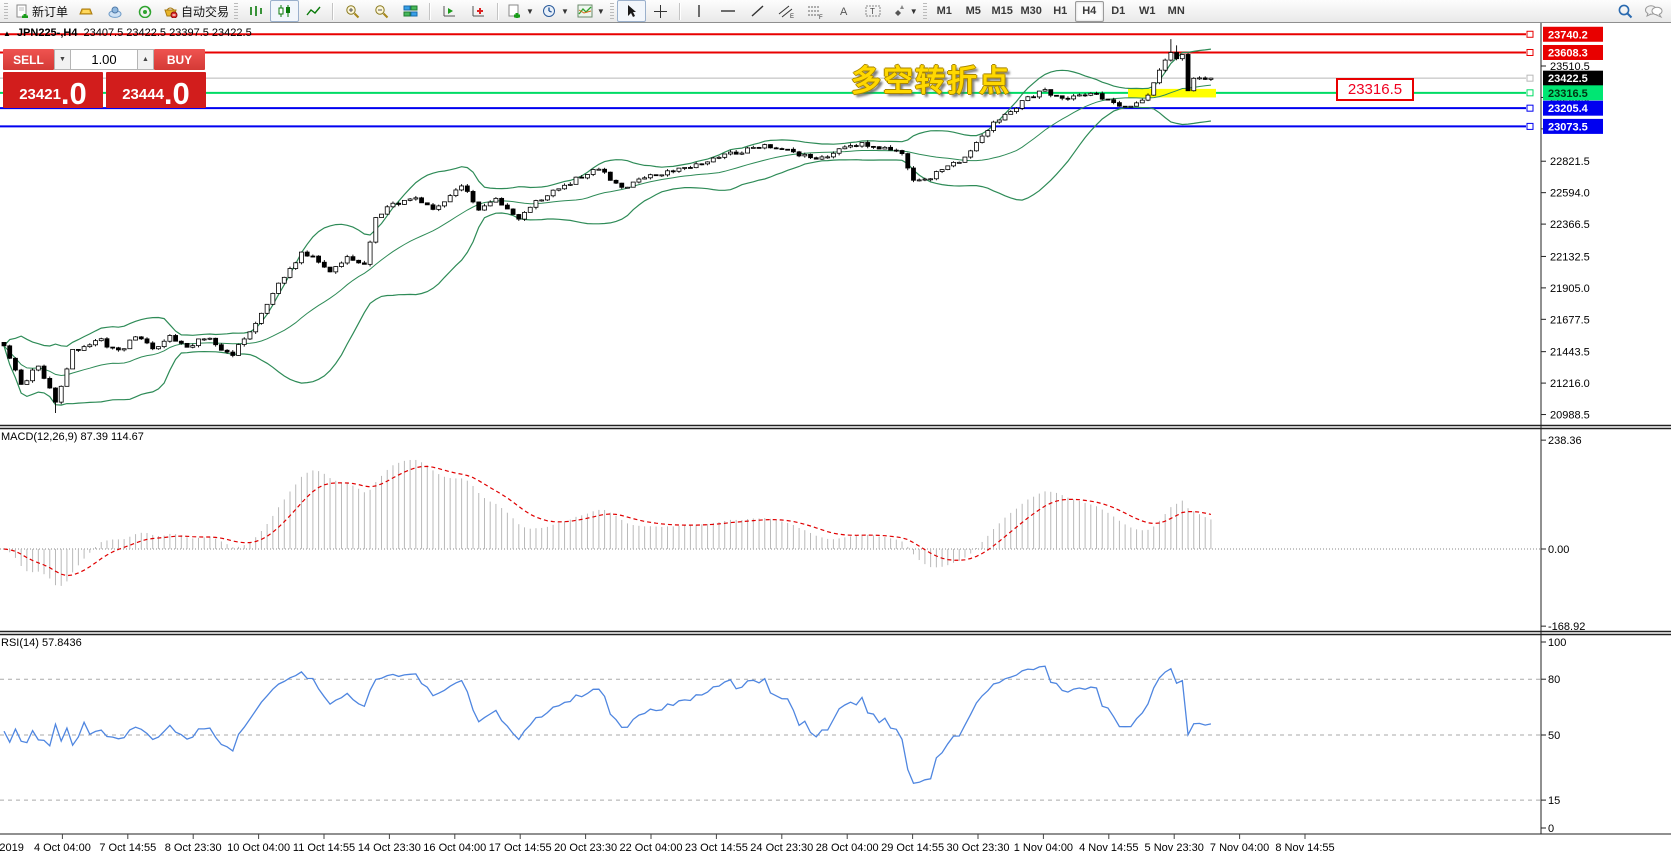  Describe the element at coordinates (631, 11) in the screenshot. I see `cursor-button` at that location.